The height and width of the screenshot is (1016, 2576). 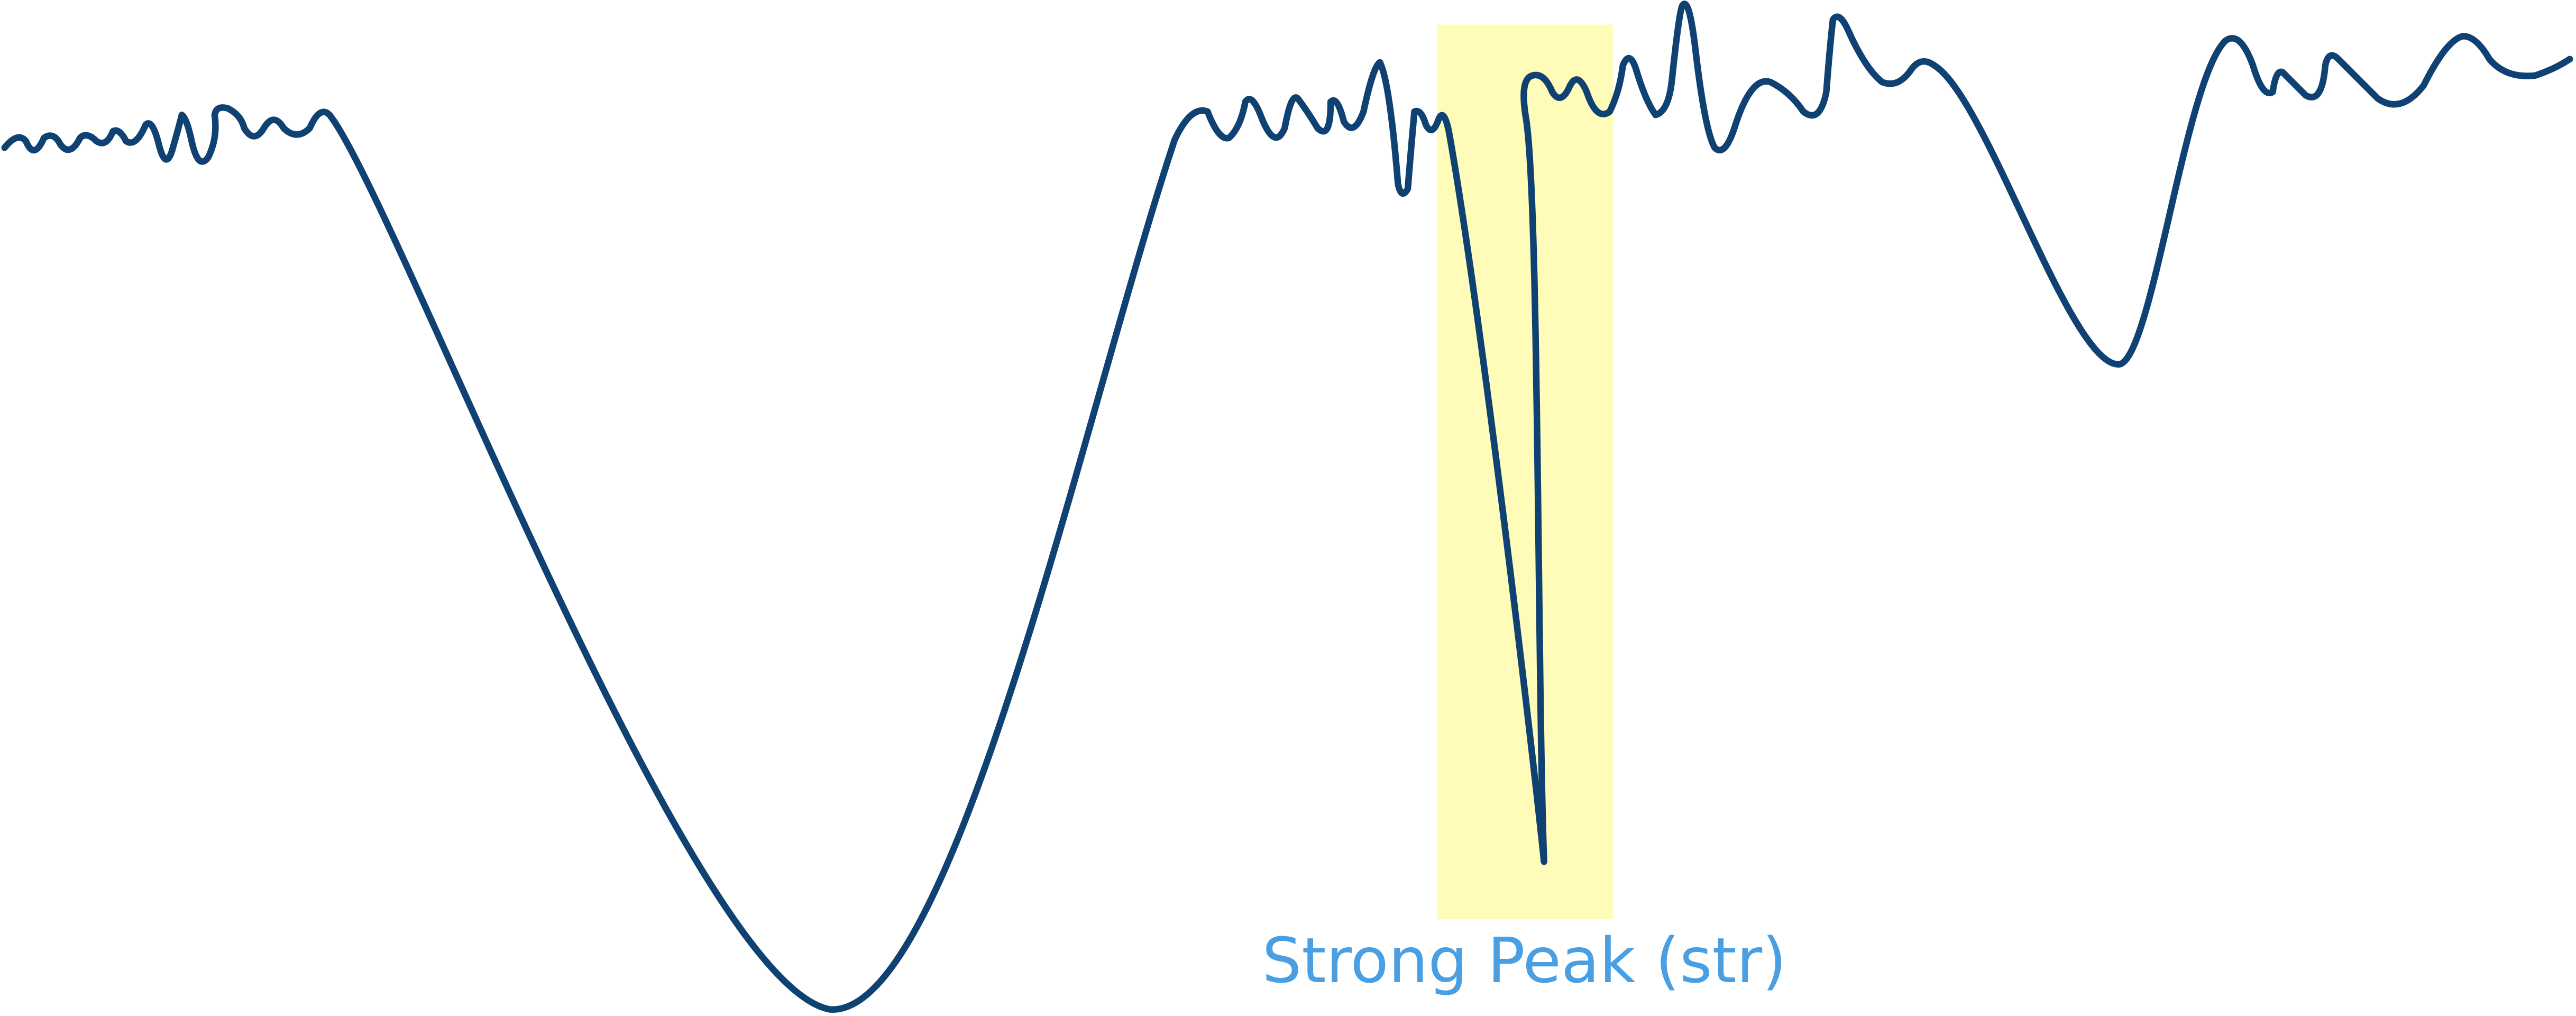 What do you see at coordinates (1525, 961) in the screenshot?
I see `annotation-label: Strong Peak (str)` at bounding box center [1525, 961].